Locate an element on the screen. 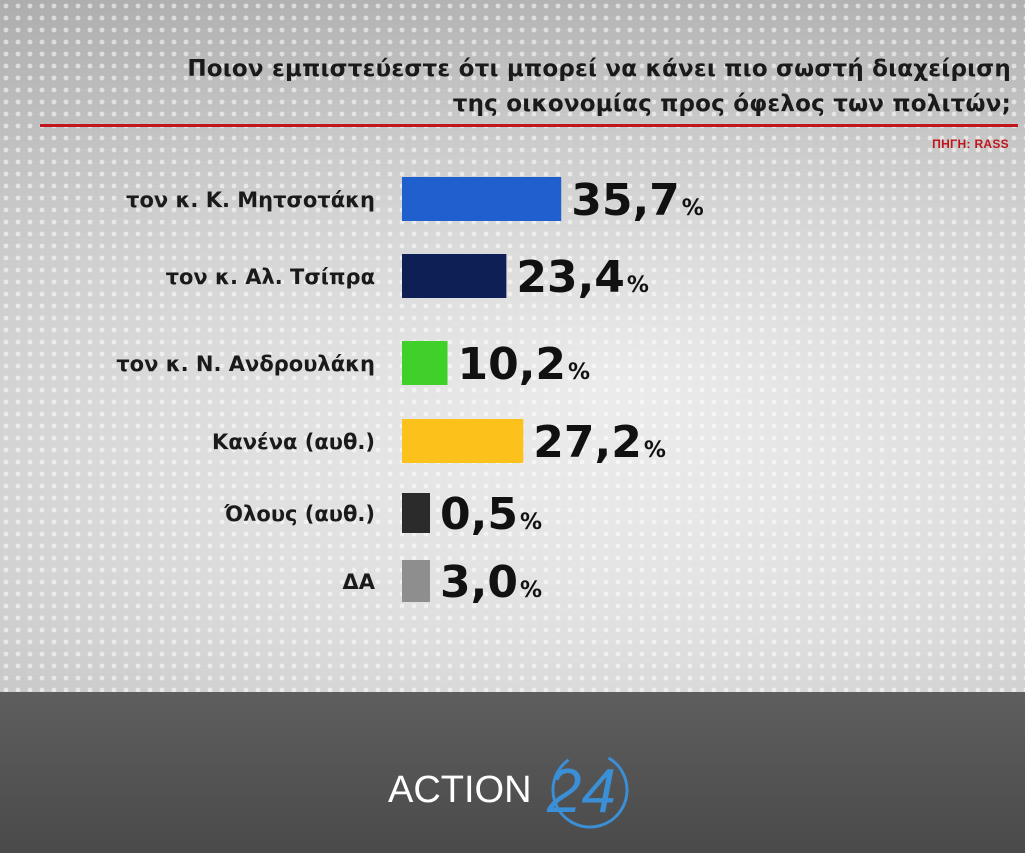 This screenshot has height=853, width=1025. title-divider is located at coordinates (529, 125).